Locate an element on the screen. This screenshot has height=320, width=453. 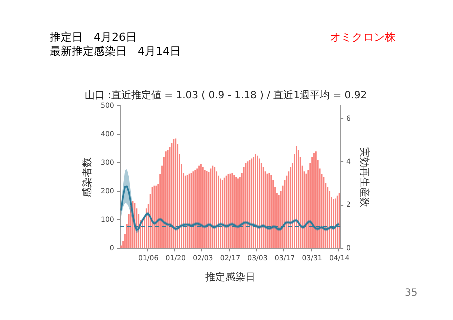
chart-title: 山口 :直近推定値 = 1.03 ( 0.9 - 1.18 ) / 直近1週平均 = 0.92 is located at coordinates (226, 96).